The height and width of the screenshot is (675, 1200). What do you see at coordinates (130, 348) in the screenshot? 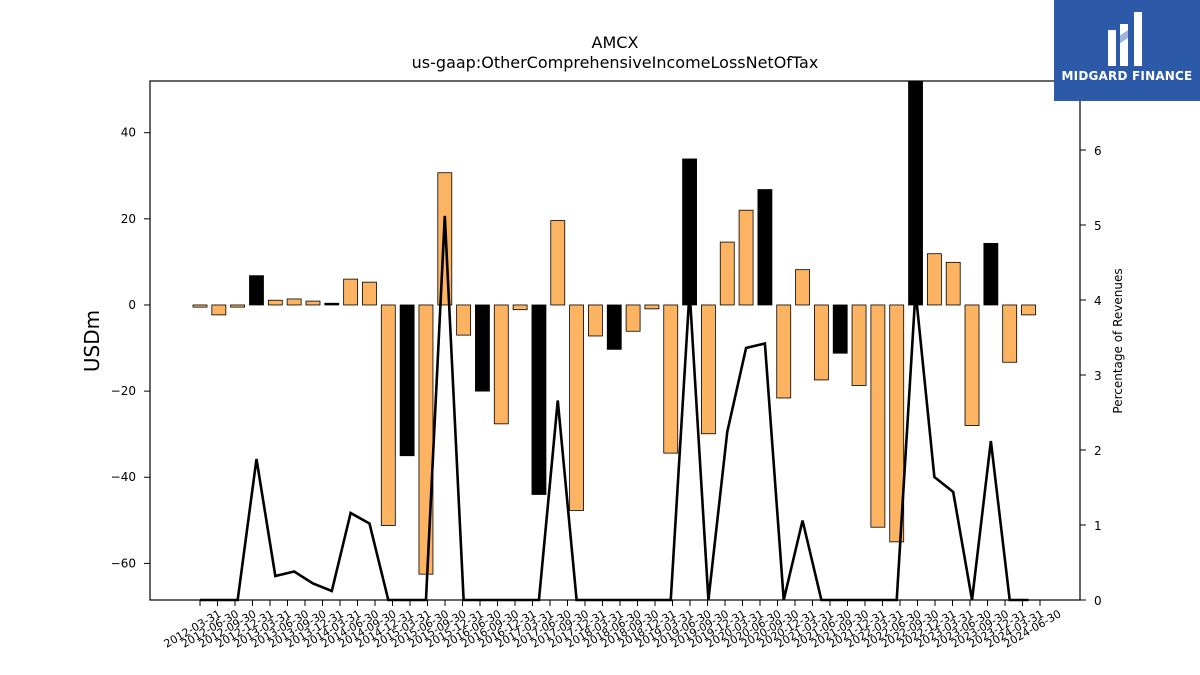
I see `left-y-axis: −60 −40 −20 0 20 40` at bounding box center [130, 348].